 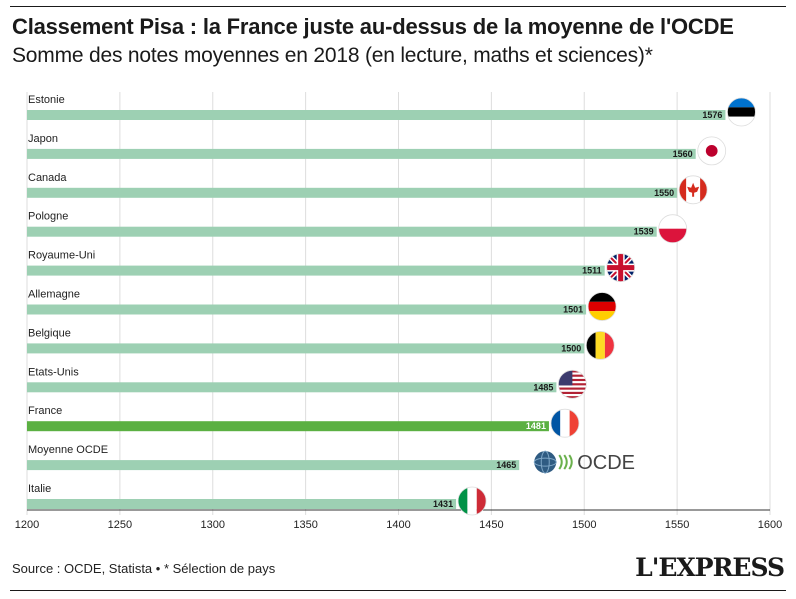 I want to click on x-tick-label: 1500, so click(x=584, y=525).